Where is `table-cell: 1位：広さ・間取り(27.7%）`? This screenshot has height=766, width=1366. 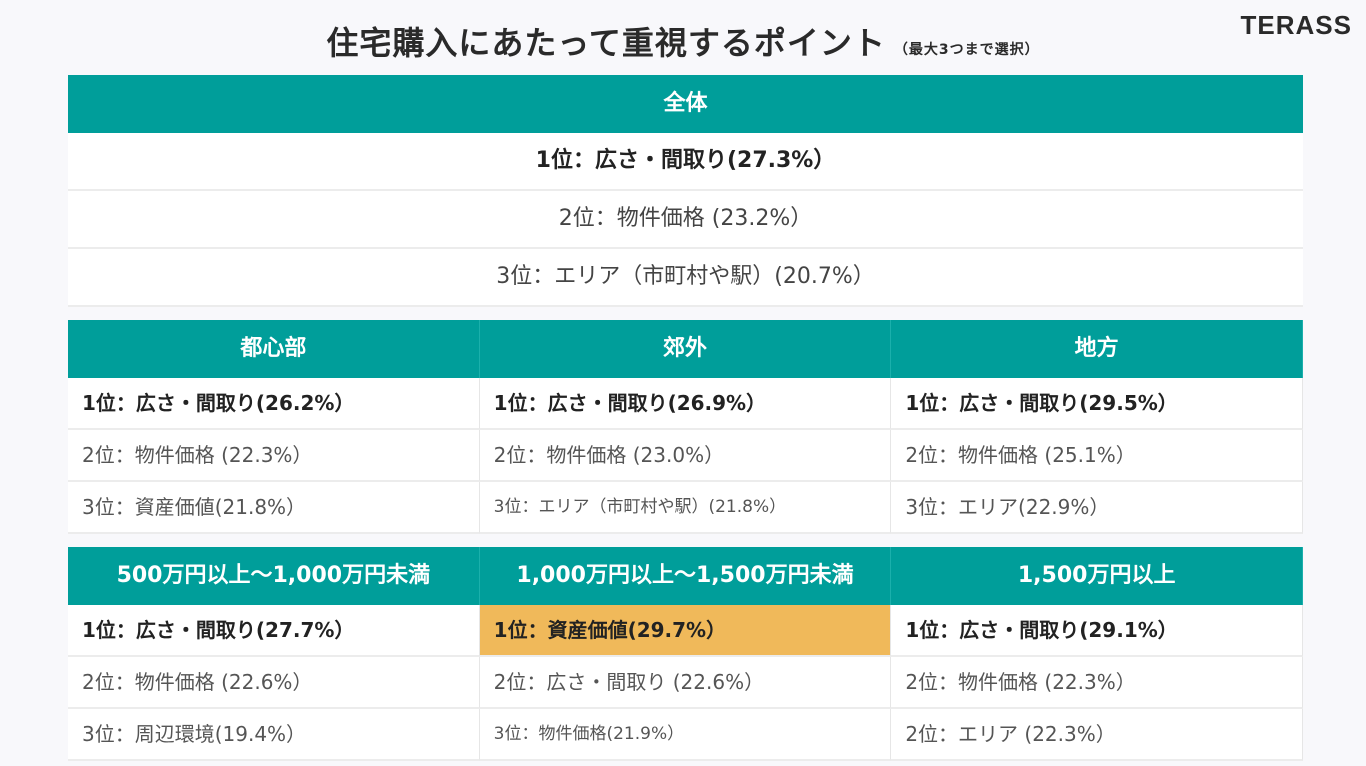
table-cell: 1位：広さ・間取り(27.7%） is located at coordinates (274, 631).